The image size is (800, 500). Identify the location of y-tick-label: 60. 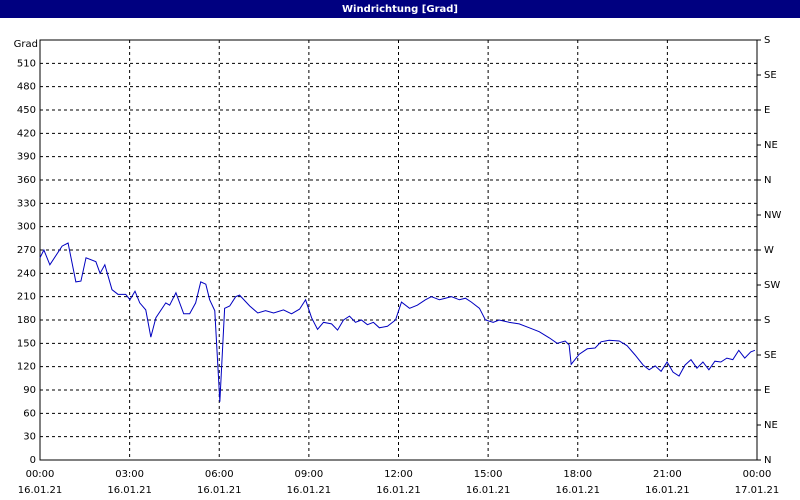
(29, 413).